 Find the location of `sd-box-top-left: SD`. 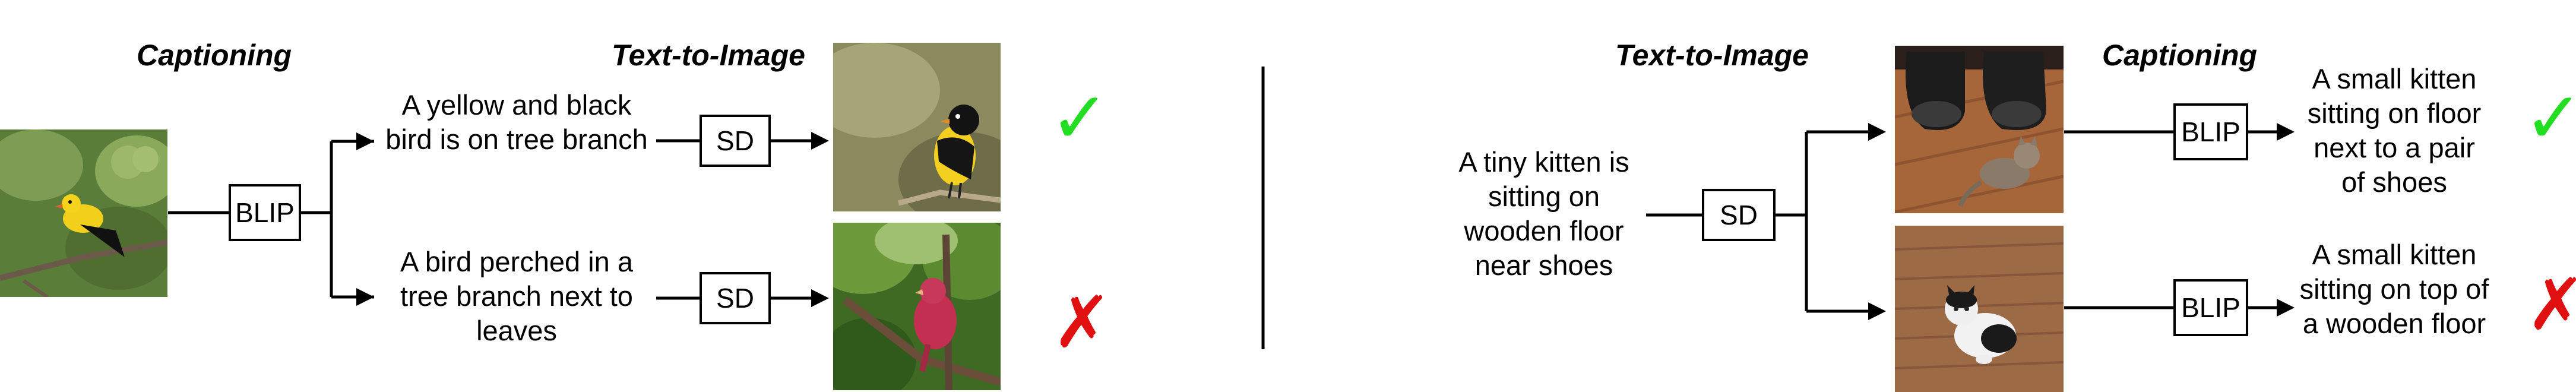

sd-box-top-left: SD is located at coordinates (735, 141).